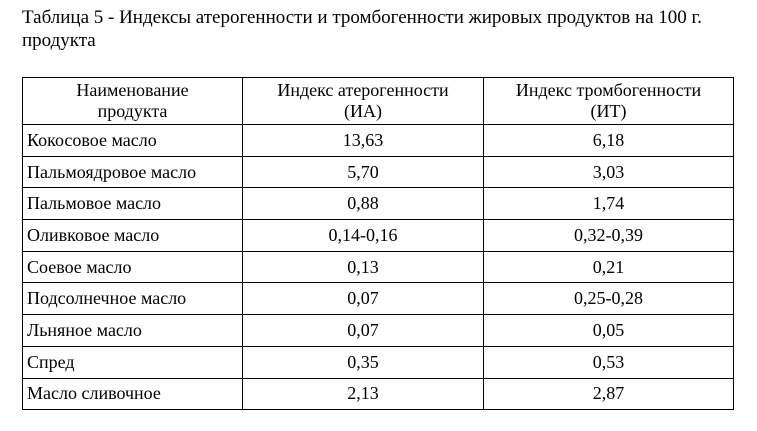 The image size is (757, 431). Describe the element at coordinates (363, 204) in the screenshot. I see `value-cell: 0,88` at that location.